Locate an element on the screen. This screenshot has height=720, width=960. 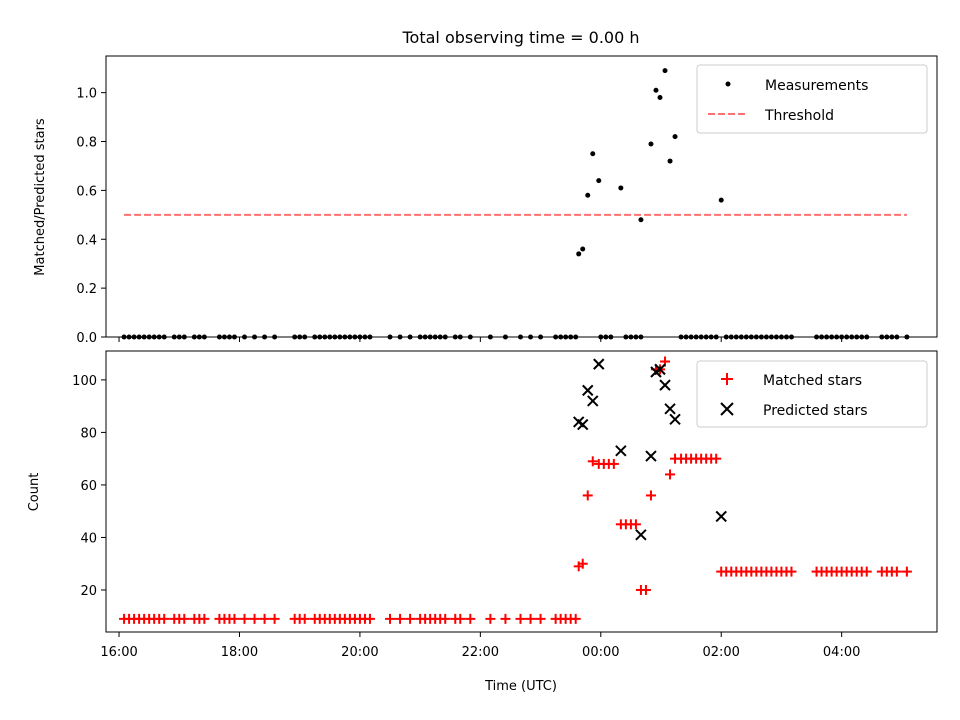
bottom-x-ticks: 16:00 18:00 20:00 22:00 00:00 02:00 04:00 is located at coordinates (480, 646).